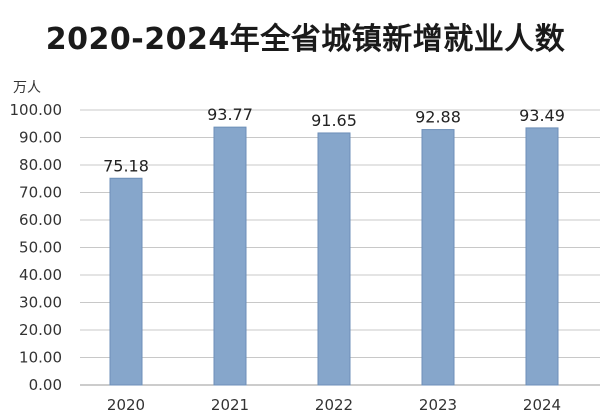  Describe the element at coordinates (542, 405) in the screenshot. I see `x-tick-label: 2024` at that location.